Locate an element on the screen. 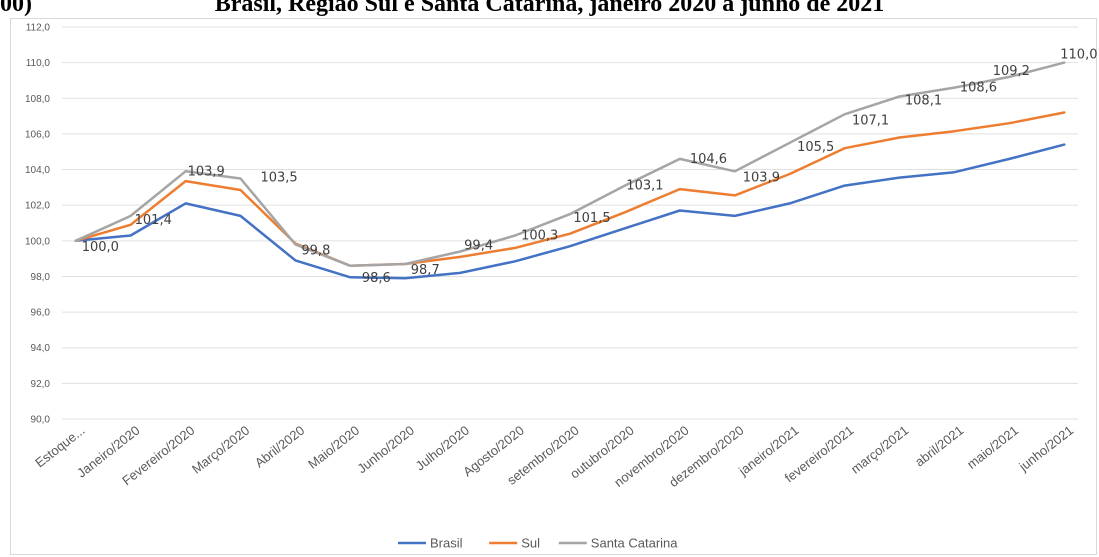 The width and height of the screenshot is (1099, 557). data-label: 103,5 is located at coordinates (278, 177).